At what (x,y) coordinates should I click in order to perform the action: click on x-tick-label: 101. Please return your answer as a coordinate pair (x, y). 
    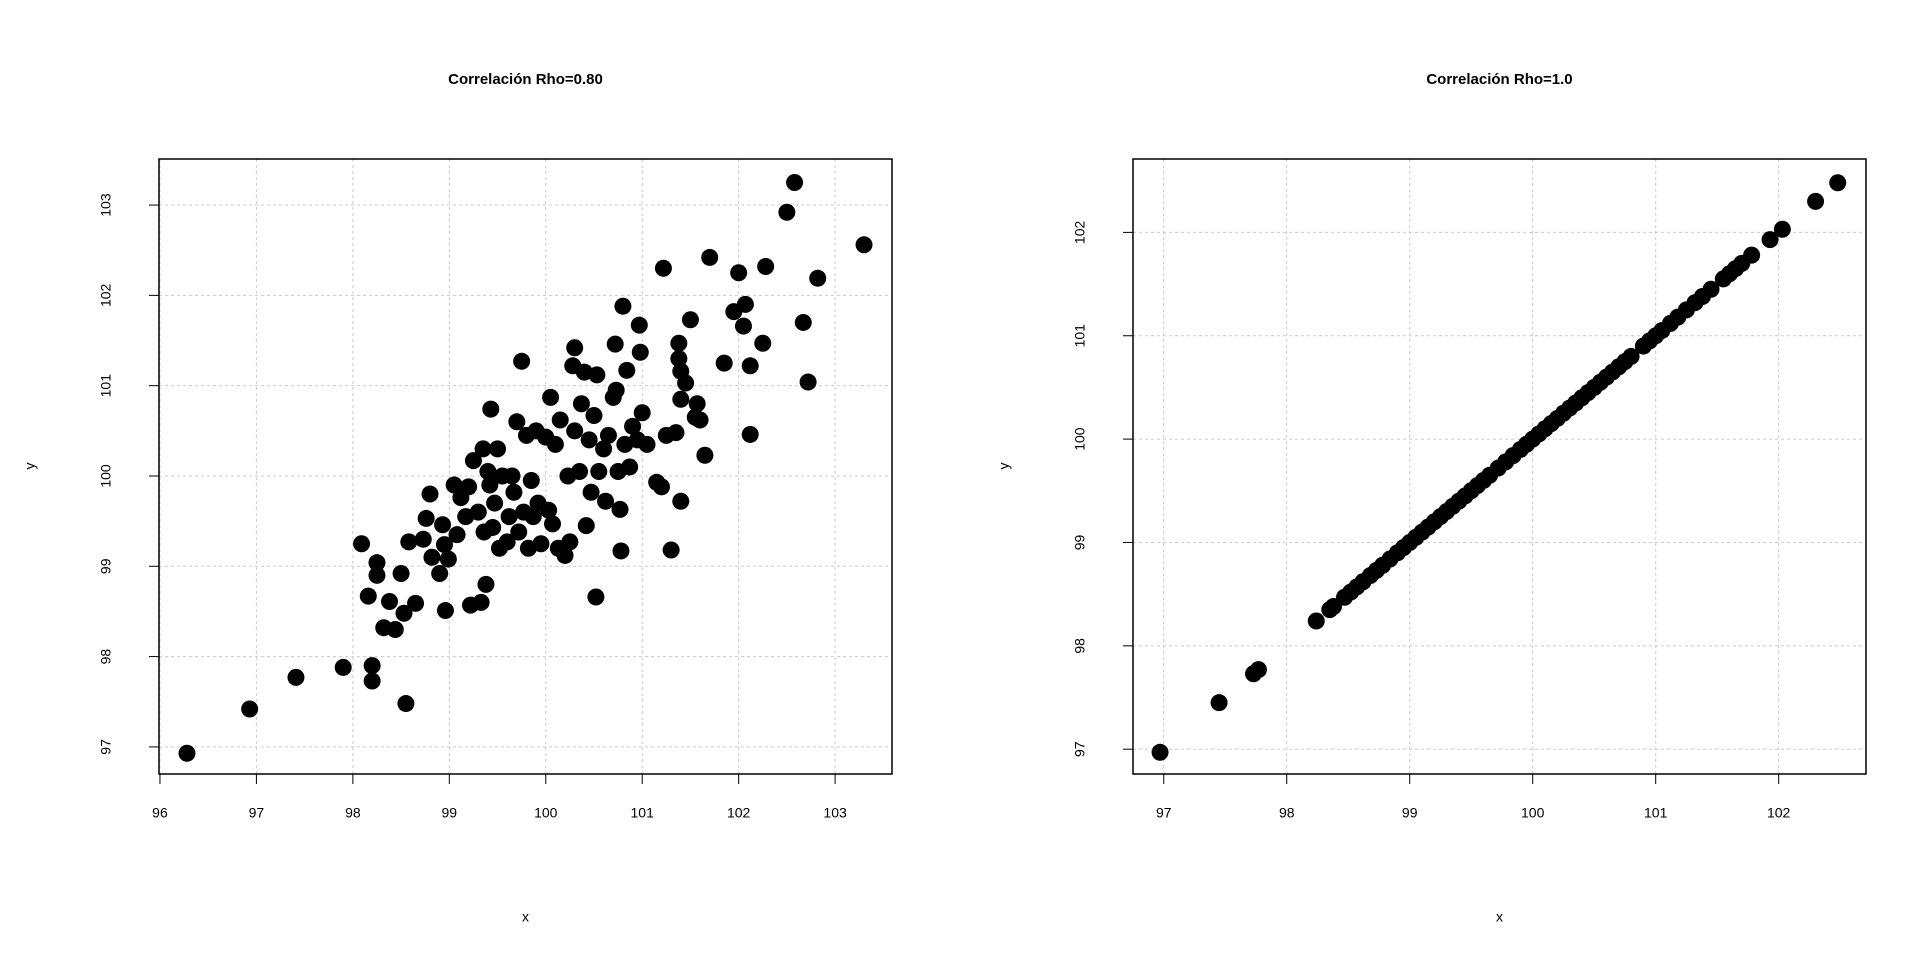
    Looking at the image, I should click on (1656, 813).